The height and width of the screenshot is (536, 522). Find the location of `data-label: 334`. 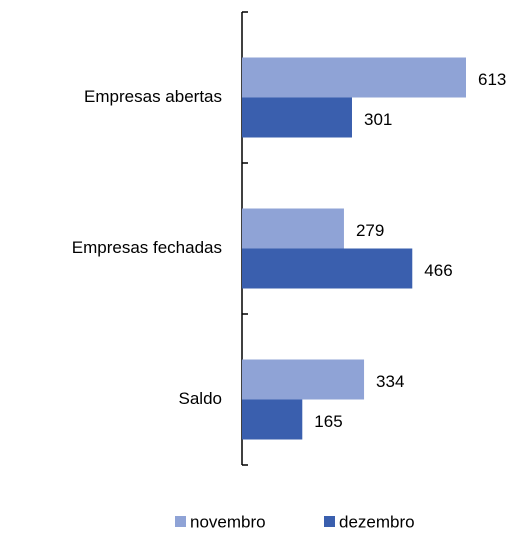

data-label: 334 is located at coordinates (390, 381).